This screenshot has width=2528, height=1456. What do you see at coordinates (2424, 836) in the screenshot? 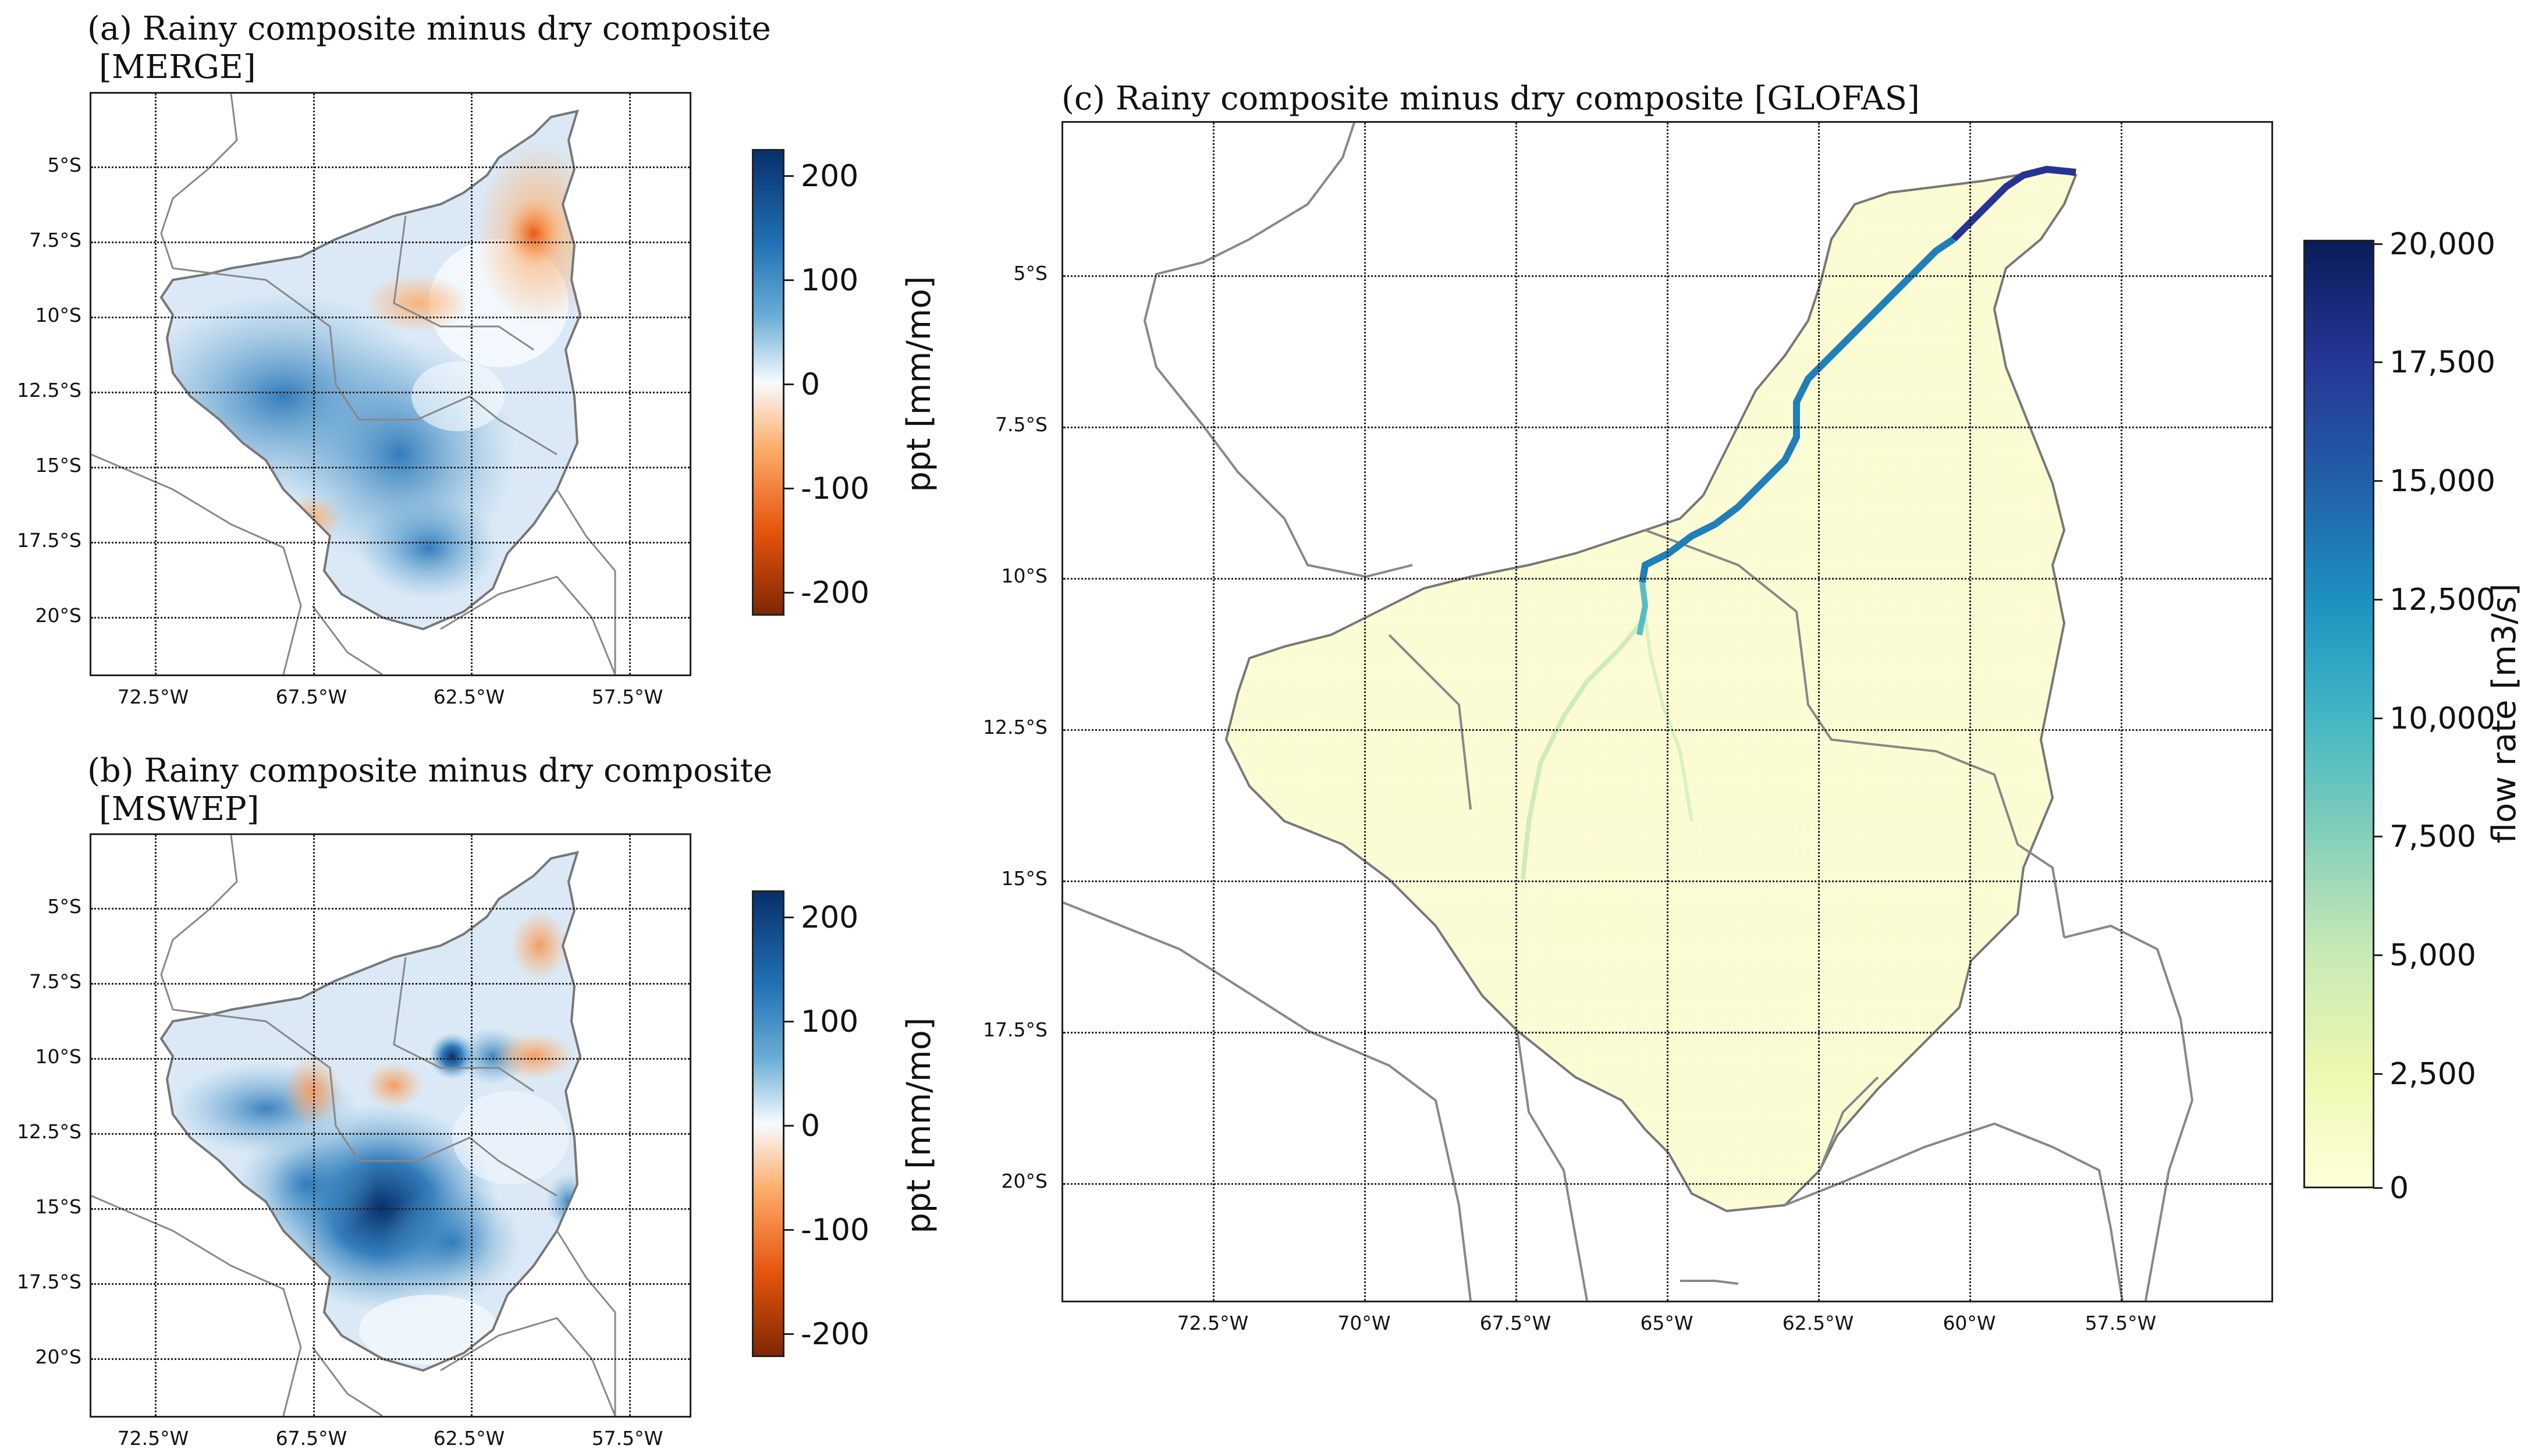
I see `colorbar-c-tick: 7,500` at bounding box center [2424, 836].